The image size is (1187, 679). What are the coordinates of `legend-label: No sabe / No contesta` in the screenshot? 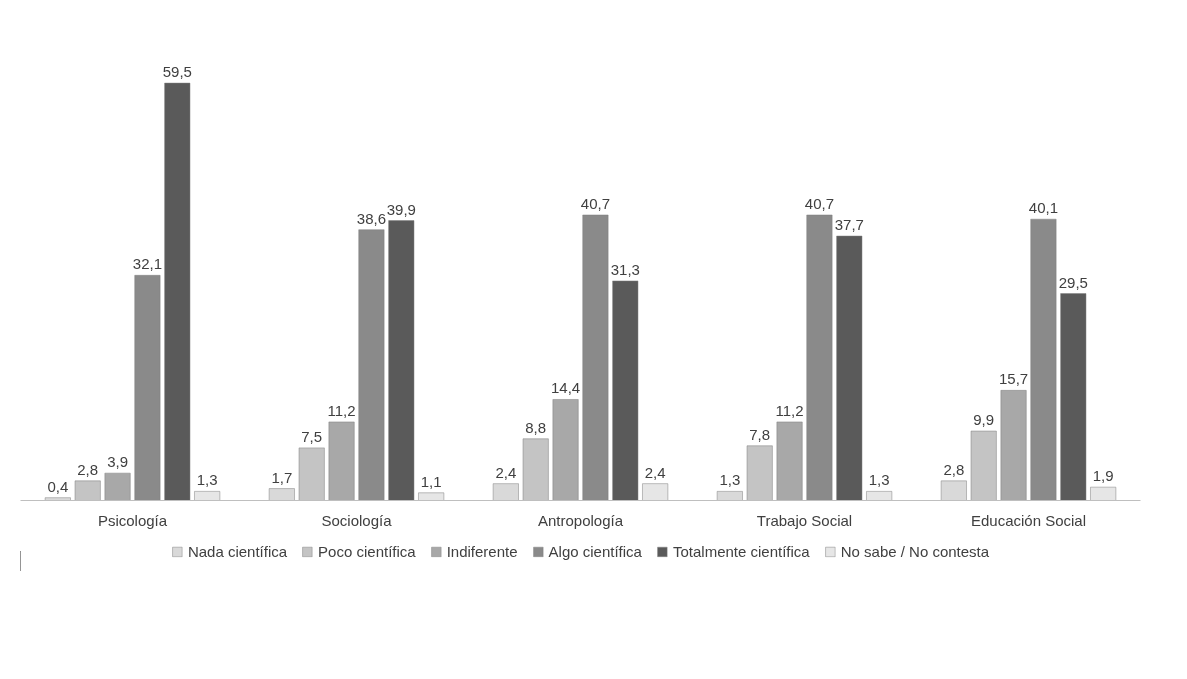 It's located at (915, 551).